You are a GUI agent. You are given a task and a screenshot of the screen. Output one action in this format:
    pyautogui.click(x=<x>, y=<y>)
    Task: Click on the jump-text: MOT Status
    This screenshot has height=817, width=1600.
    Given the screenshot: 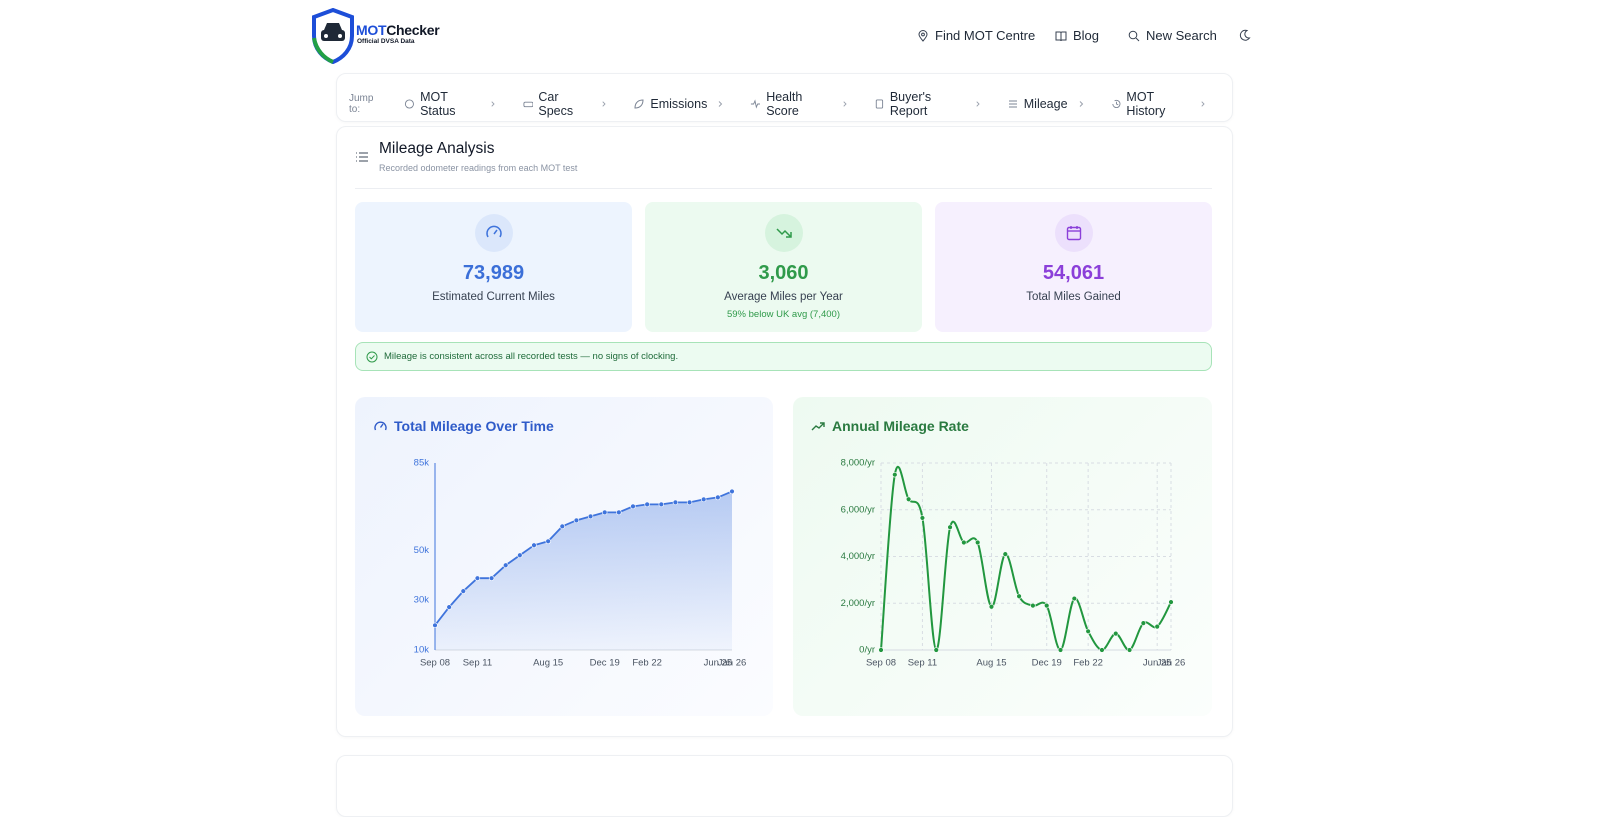 What is the action you would take?
    pyautogui.click(x=438, y=104)
    